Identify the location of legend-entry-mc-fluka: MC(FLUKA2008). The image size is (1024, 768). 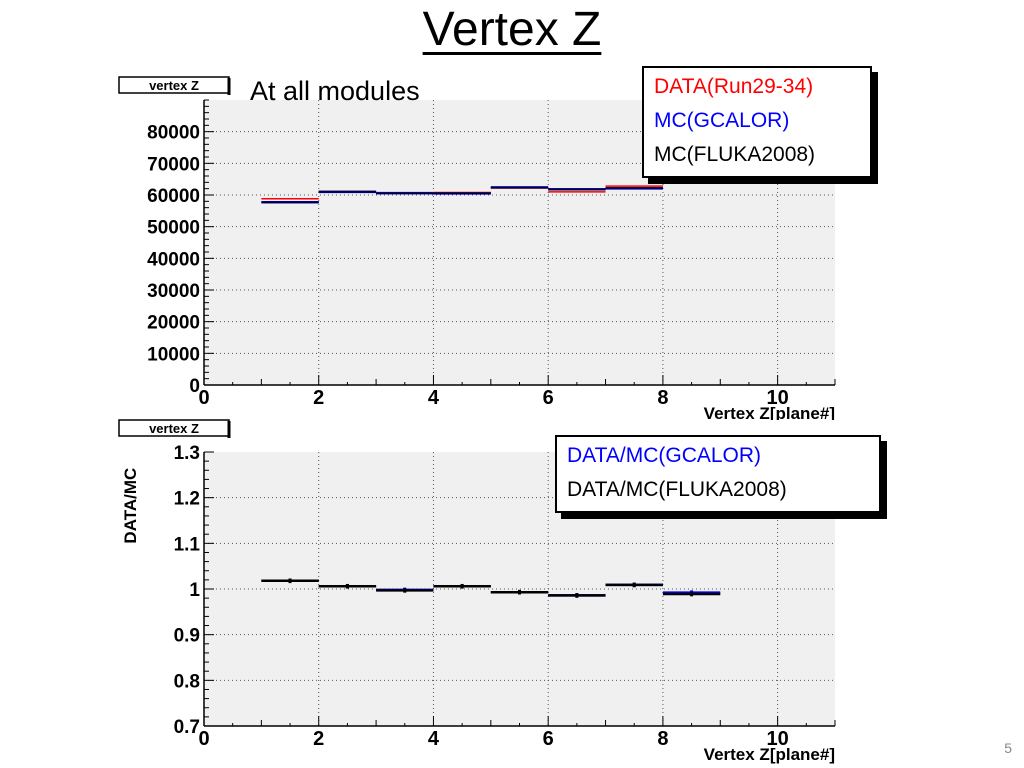
(735, 154).